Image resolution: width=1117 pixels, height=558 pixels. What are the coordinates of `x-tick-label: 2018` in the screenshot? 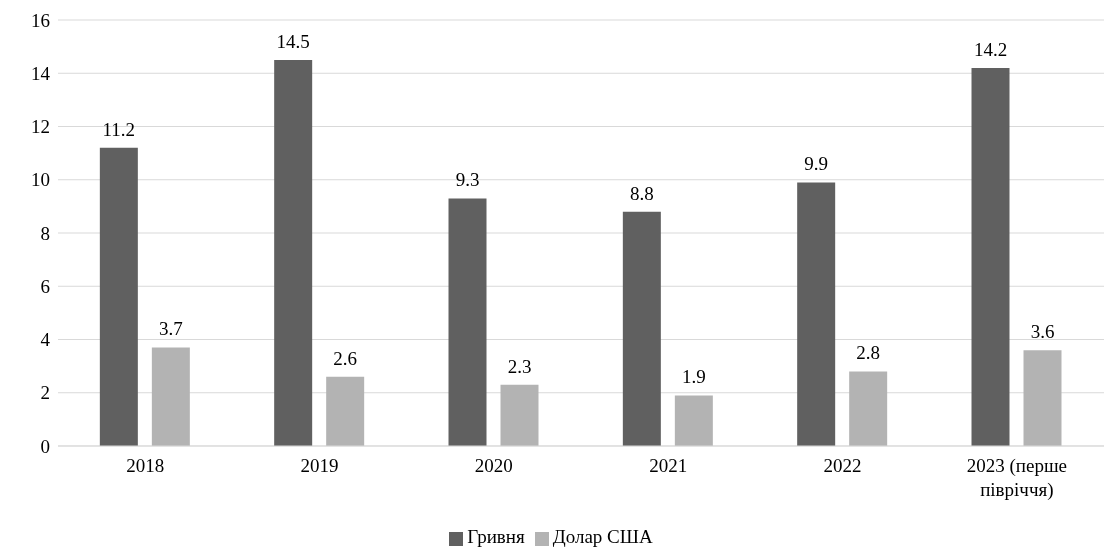 It's located at (145, 465).